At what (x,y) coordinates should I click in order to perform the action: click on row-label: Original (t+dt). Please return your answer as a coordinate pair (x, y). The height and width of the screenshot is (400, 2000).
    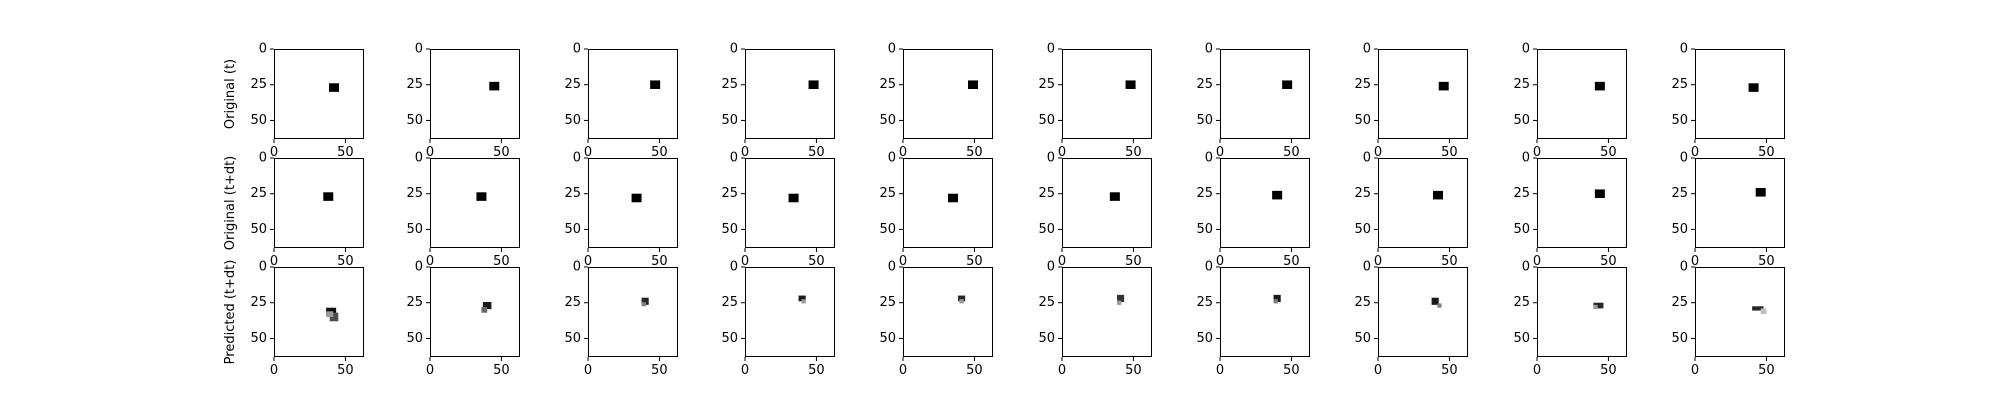
    Looking at the image, I should click on (230, 203).